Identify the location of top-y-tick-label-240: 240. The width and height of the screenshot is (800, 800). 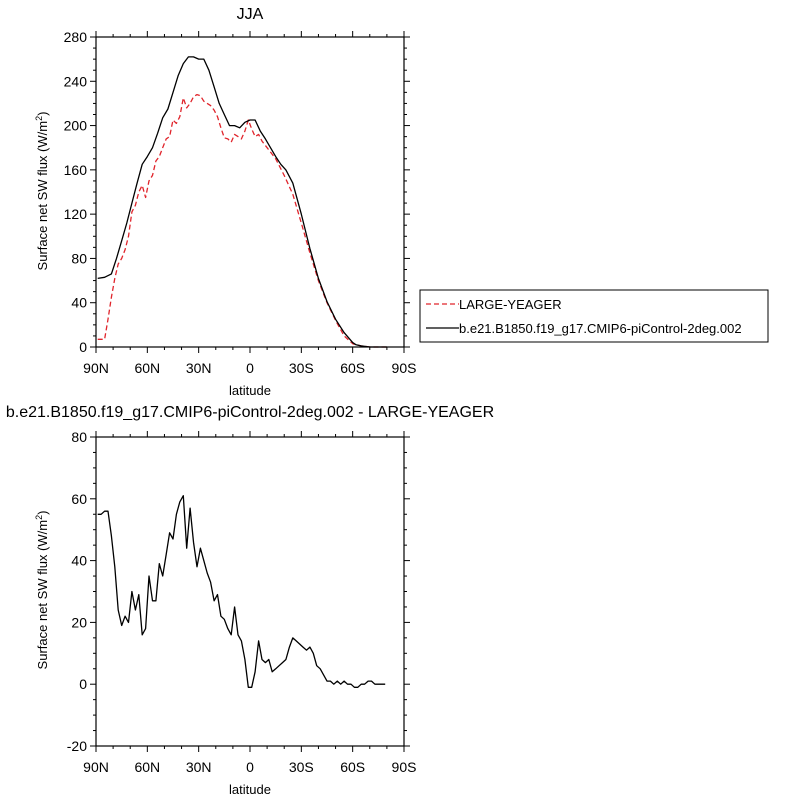
(76, 81).